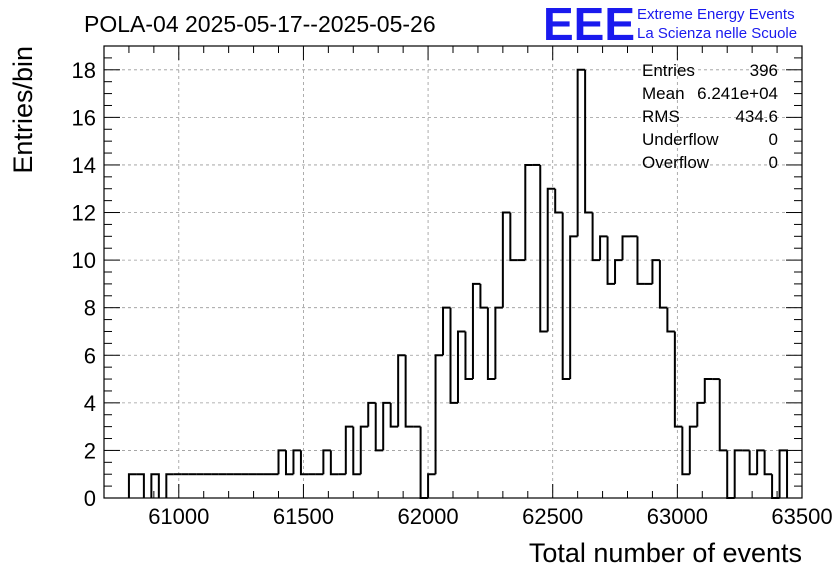 The height and width of the screenshot is (572, 836). I want to click on y-tick-label: 14, so click(84, 165).